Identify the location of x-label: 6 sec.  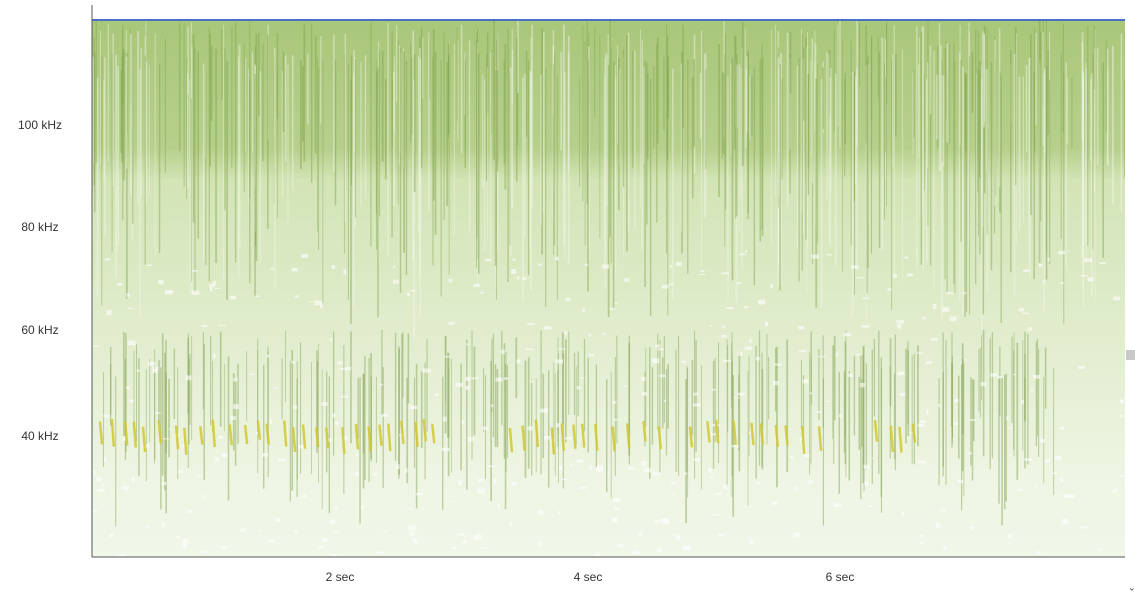
(840, 577).